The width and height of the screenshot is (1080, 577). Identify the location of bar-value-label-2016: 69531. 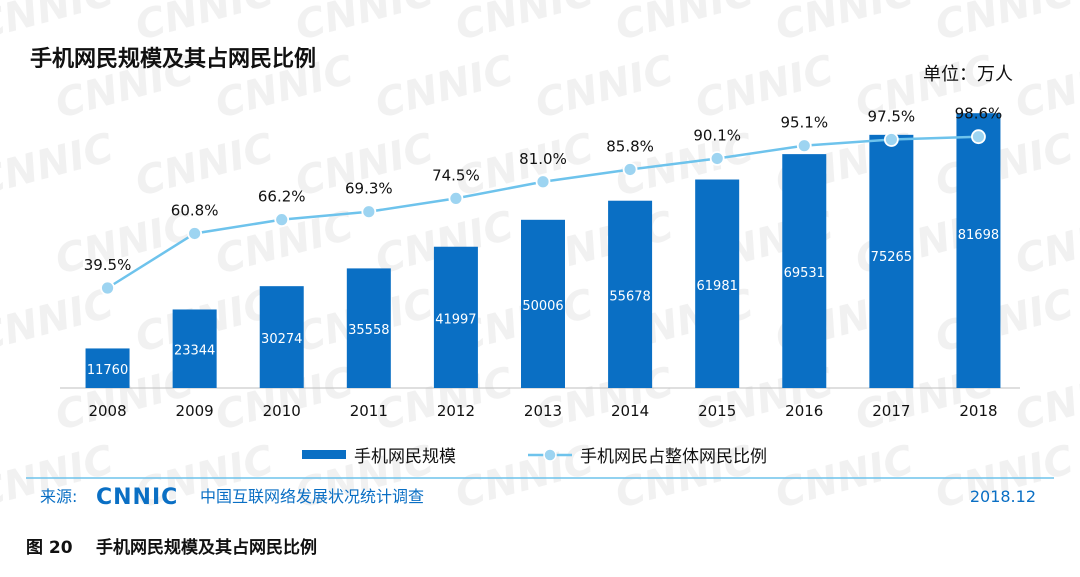
(804, 273).